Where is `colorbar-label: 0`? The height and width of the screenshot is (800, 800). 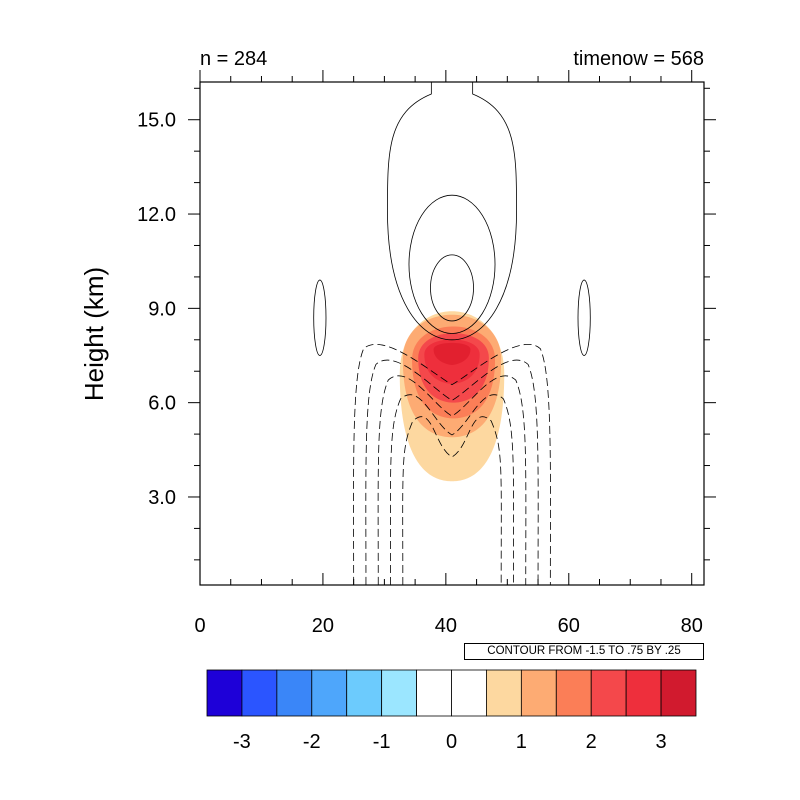
colorbar-label: 0 is located at coordinates (451, 742).